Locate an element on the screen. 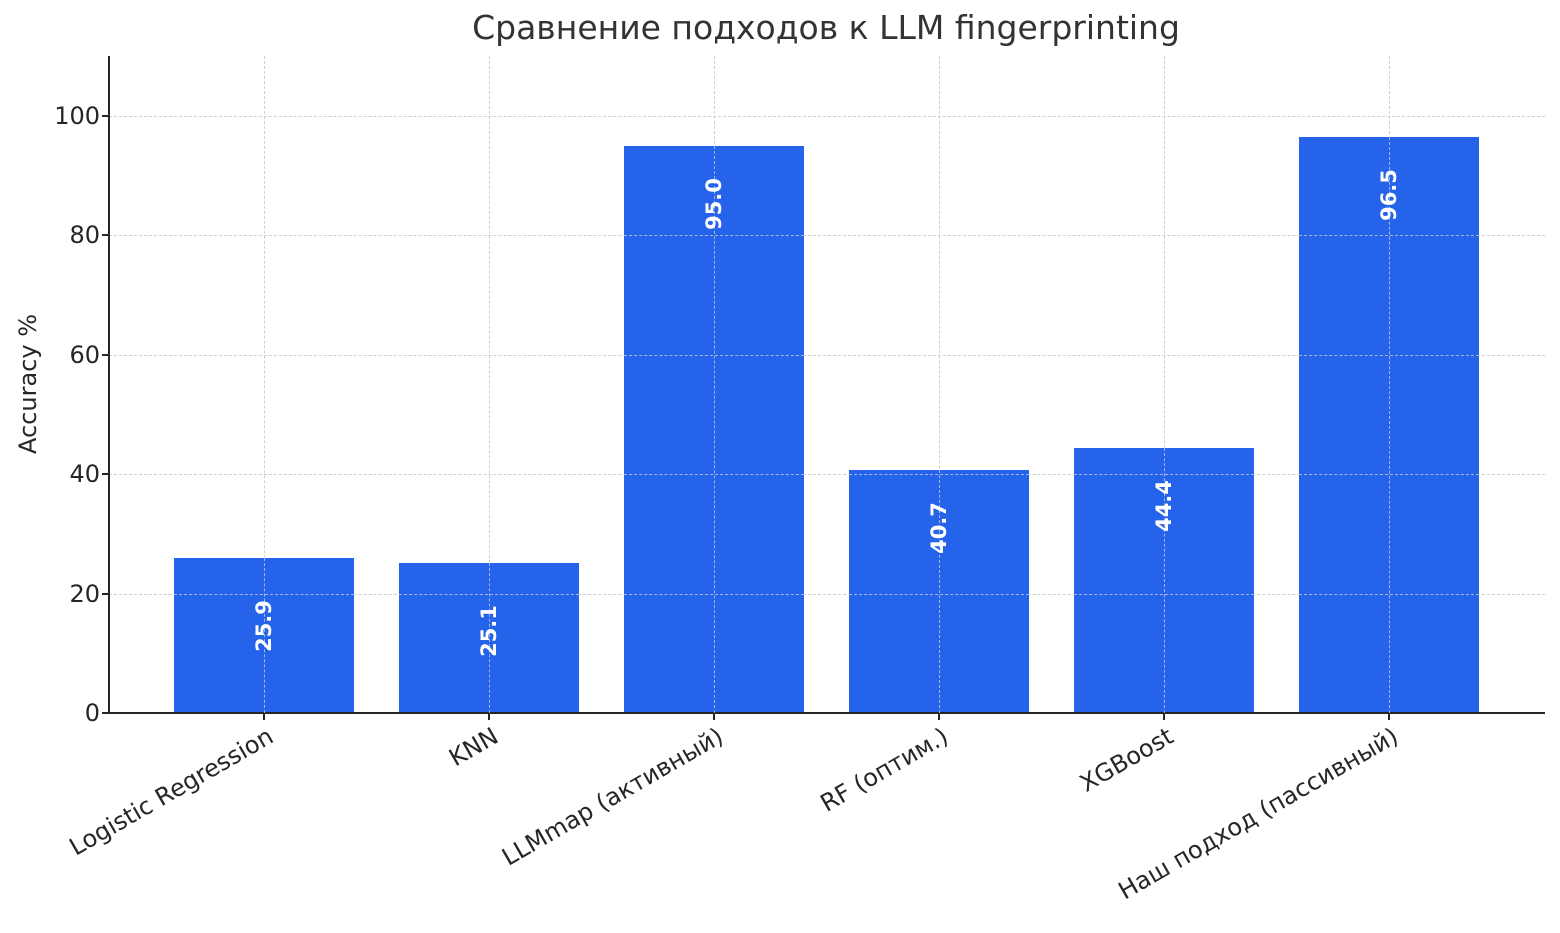 Image resolution: width=1560 pixels, height=933 pixels. y-tick-label: 60 is located at coordinates (84, 354).